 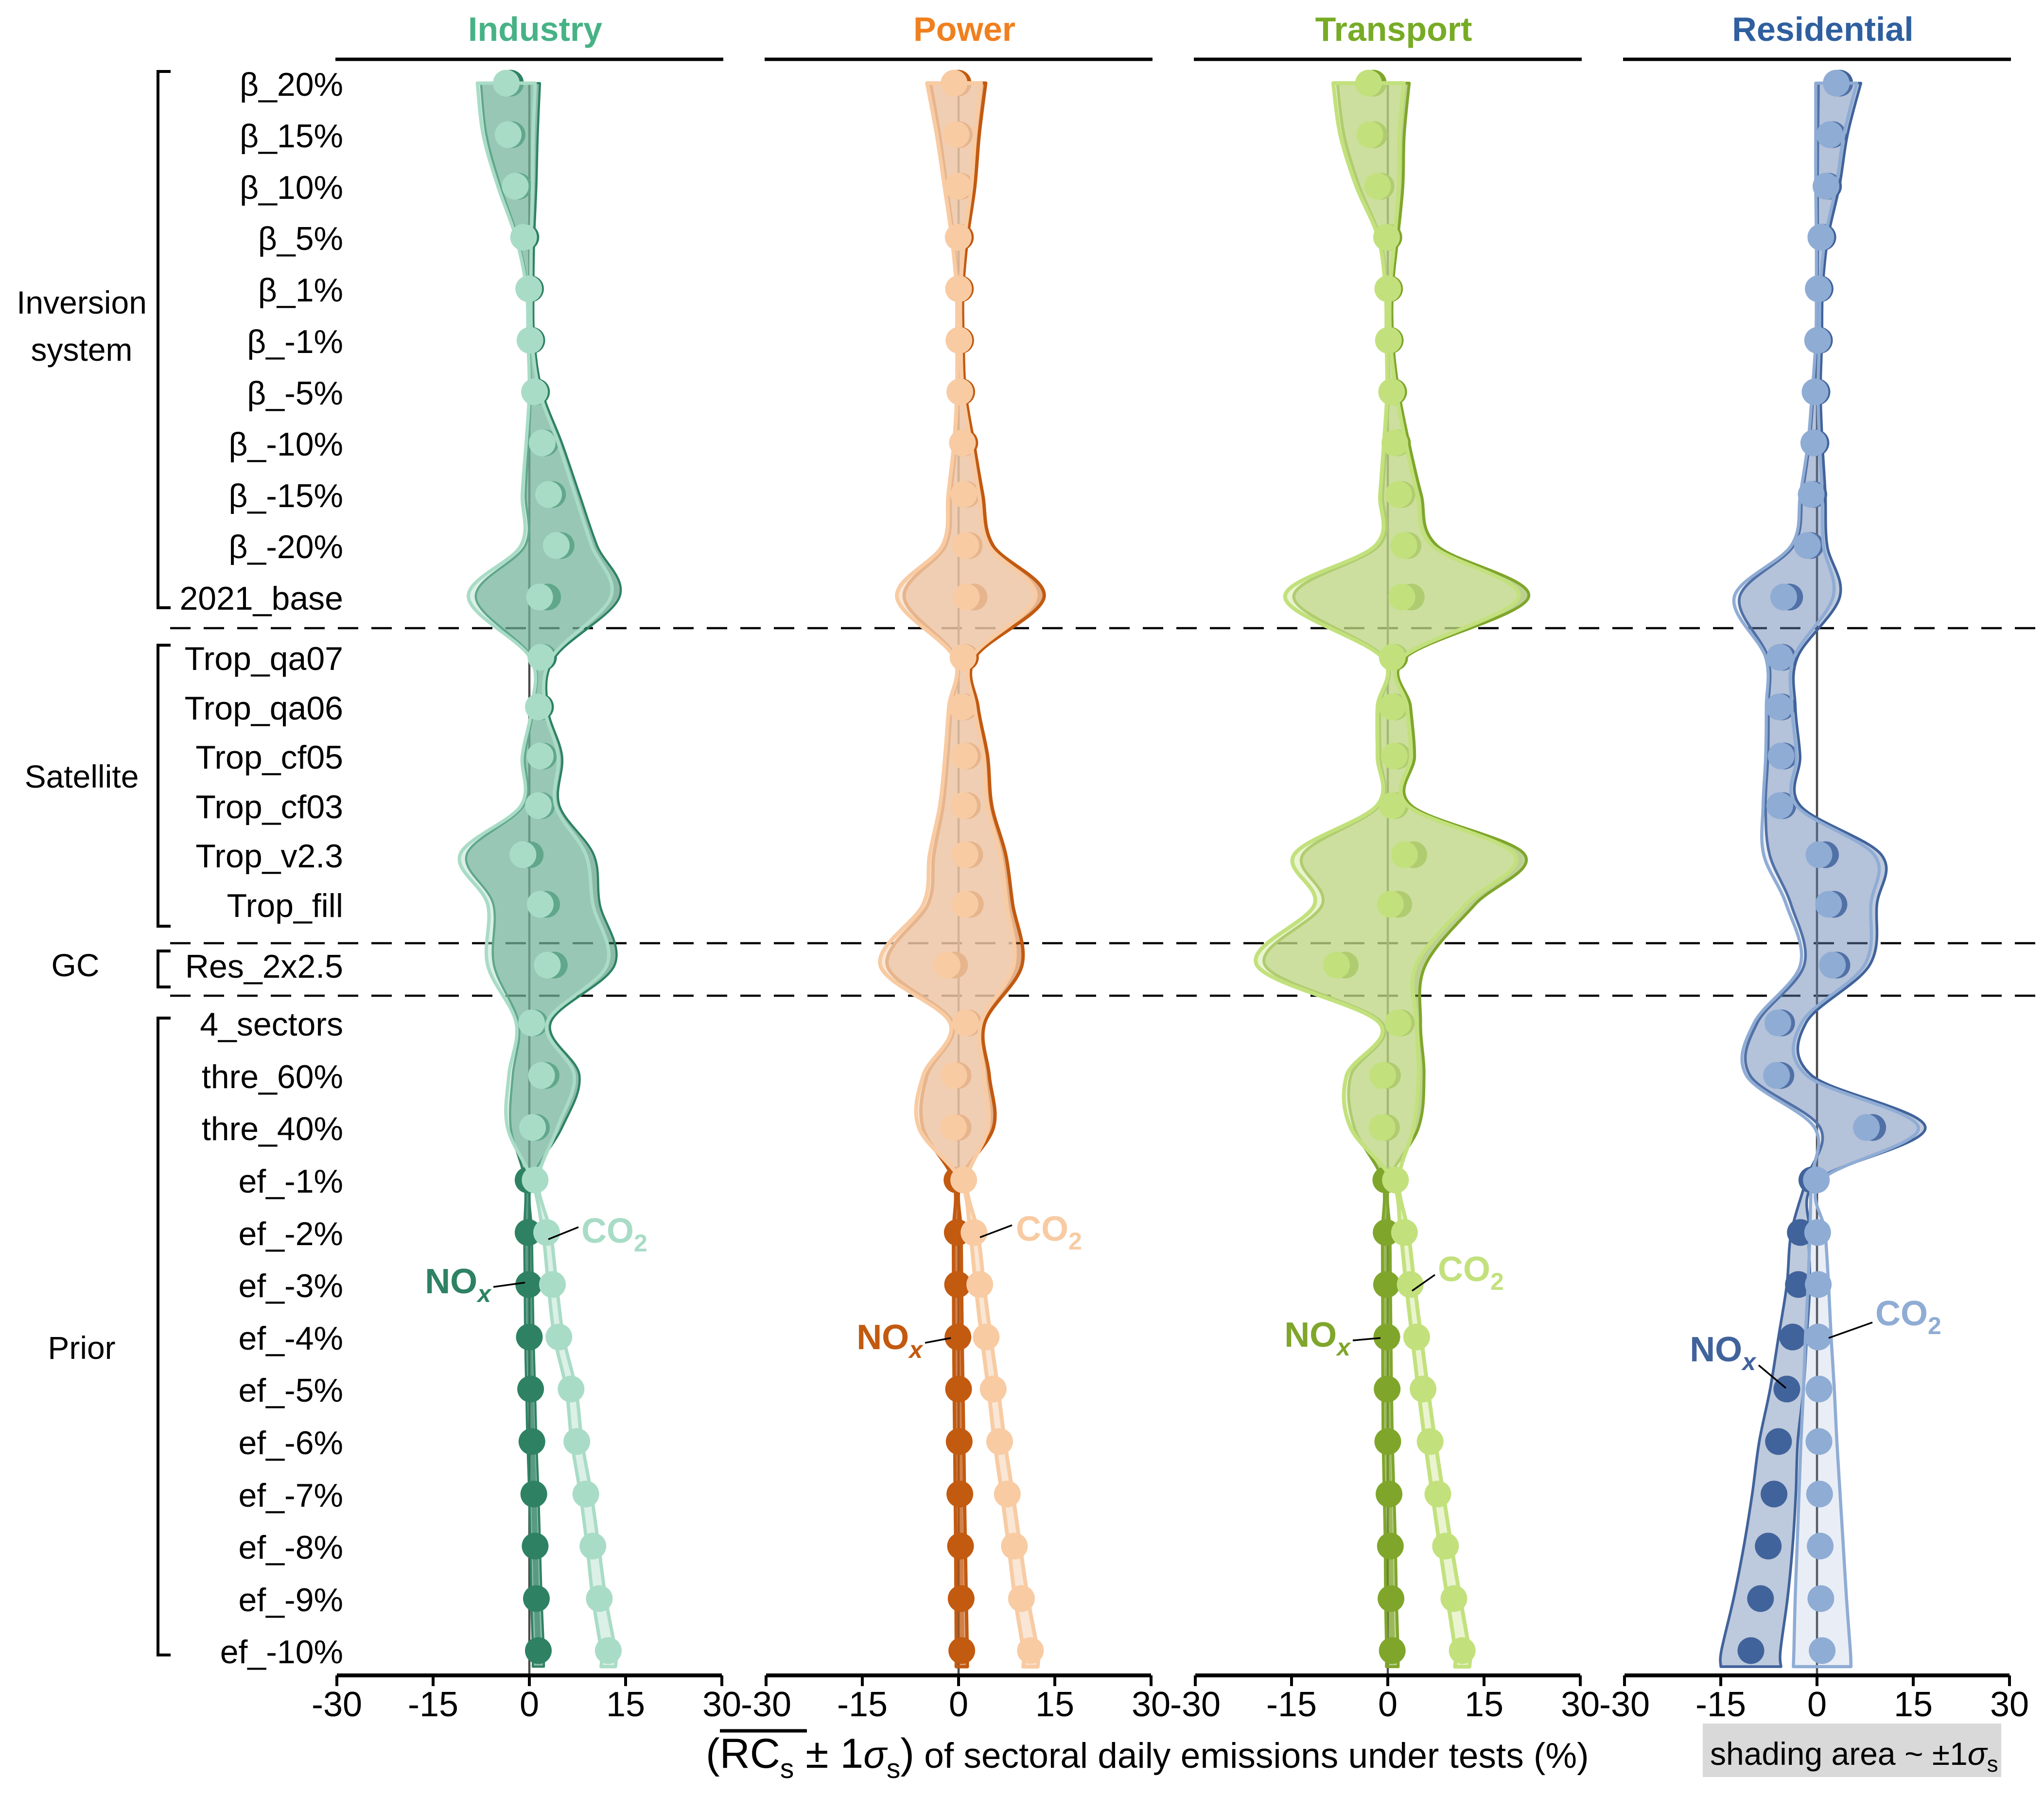 What do you see at coordinates (535, 29) in the screenshot?
I see `svg-text: Industry` at bounding box center [535, 29].